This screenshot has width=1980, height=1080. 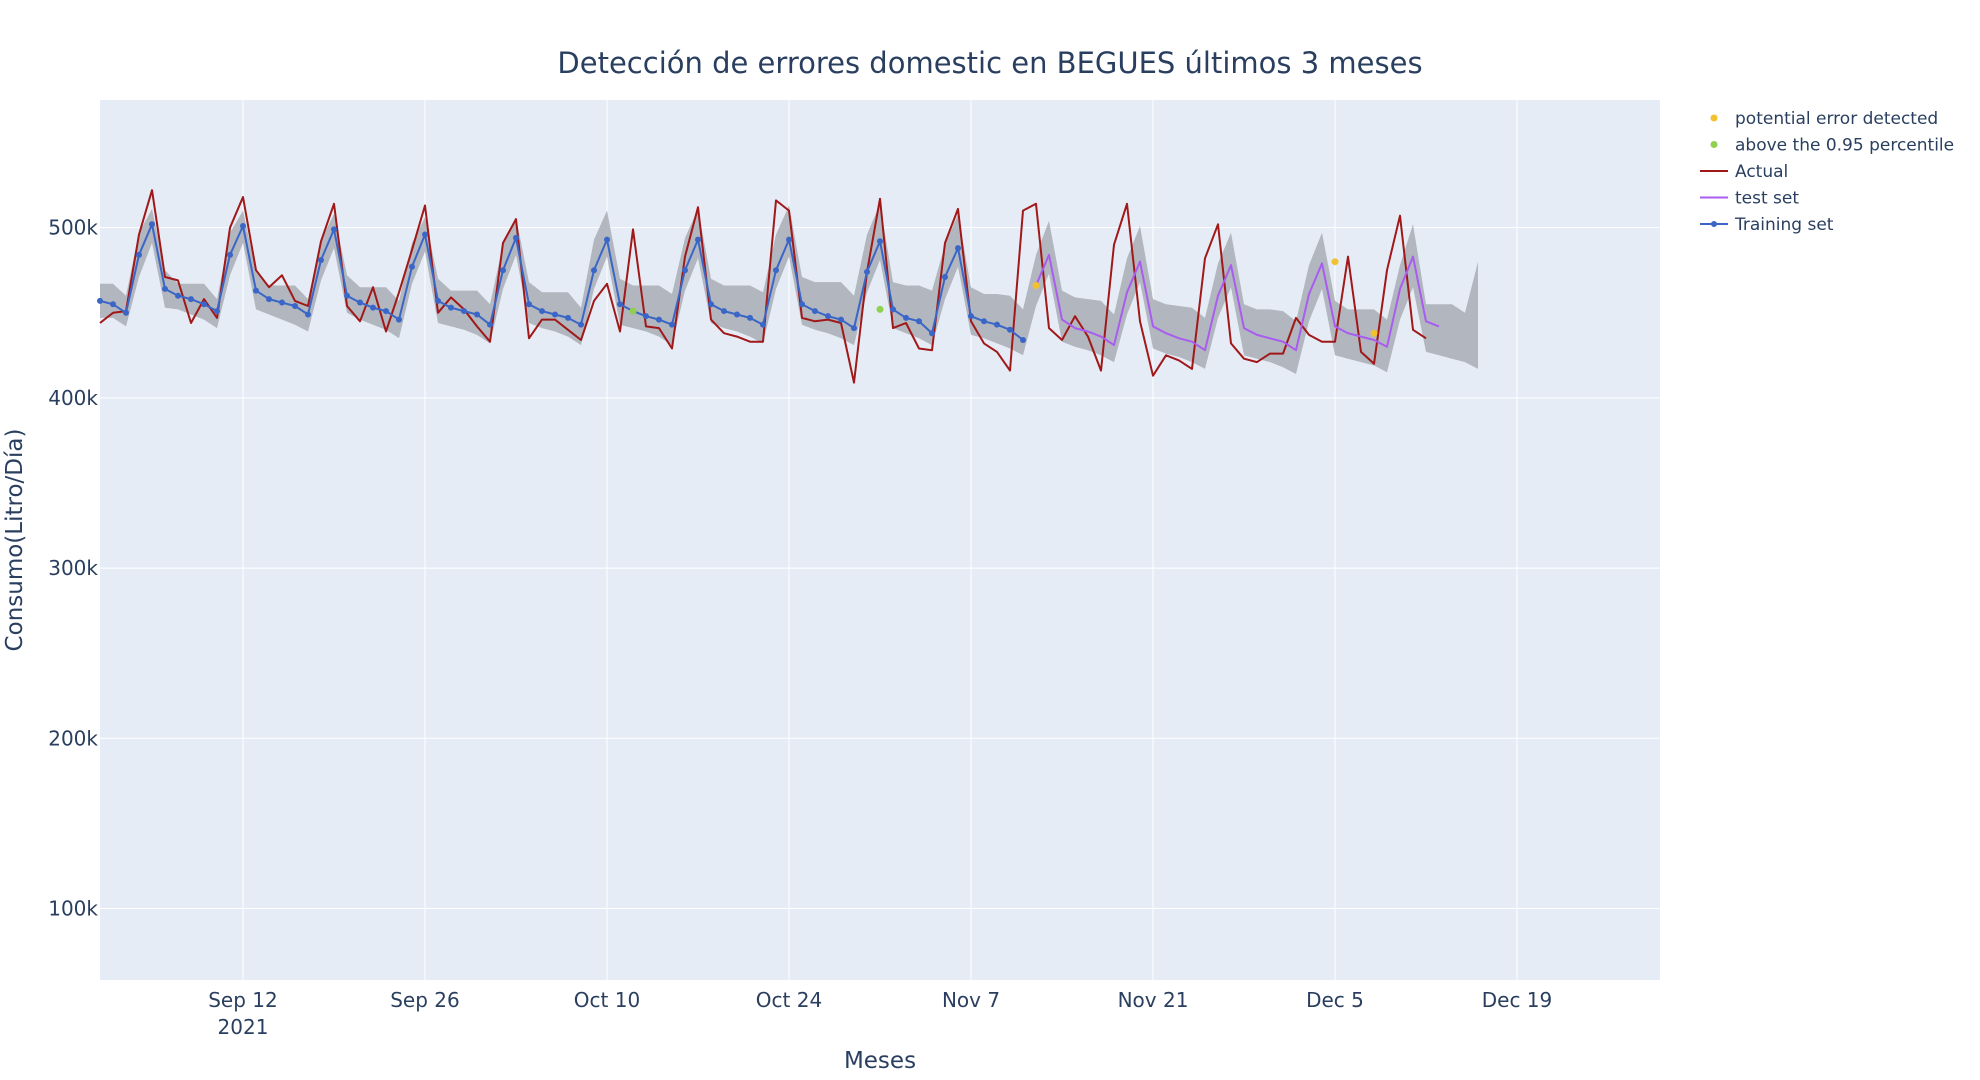 I want to click on x-axis-title: Meses, so click(x=880, y=1061).